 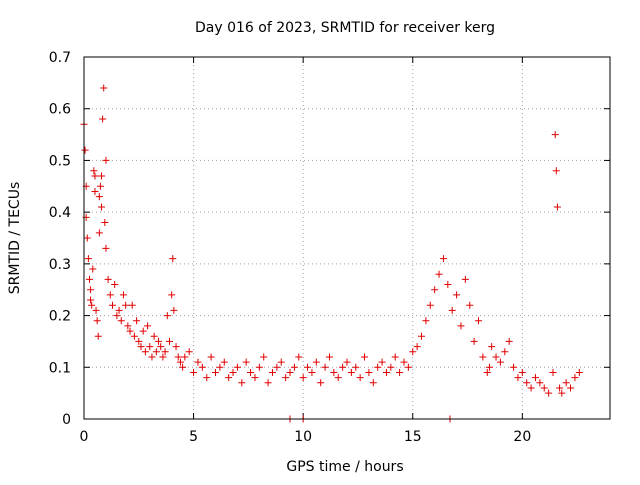 What do you see at coordinates (15, 238) in the screenshot?
I see `y-axis-label: SRMTID / TECUs` at bounding box center [15, 238].